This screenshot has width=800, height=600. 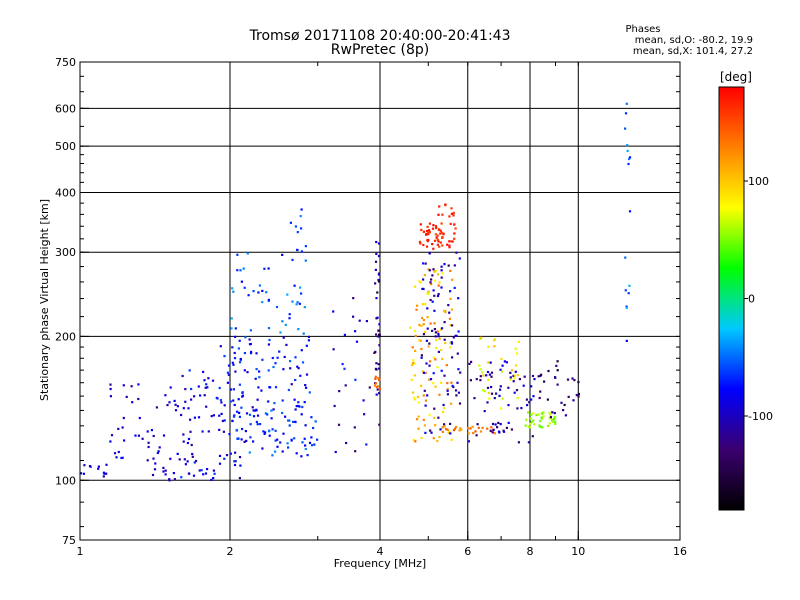 I want to click on y-axis-label: Stationary phase Virtual Height [km], so click(x=44, y=300).